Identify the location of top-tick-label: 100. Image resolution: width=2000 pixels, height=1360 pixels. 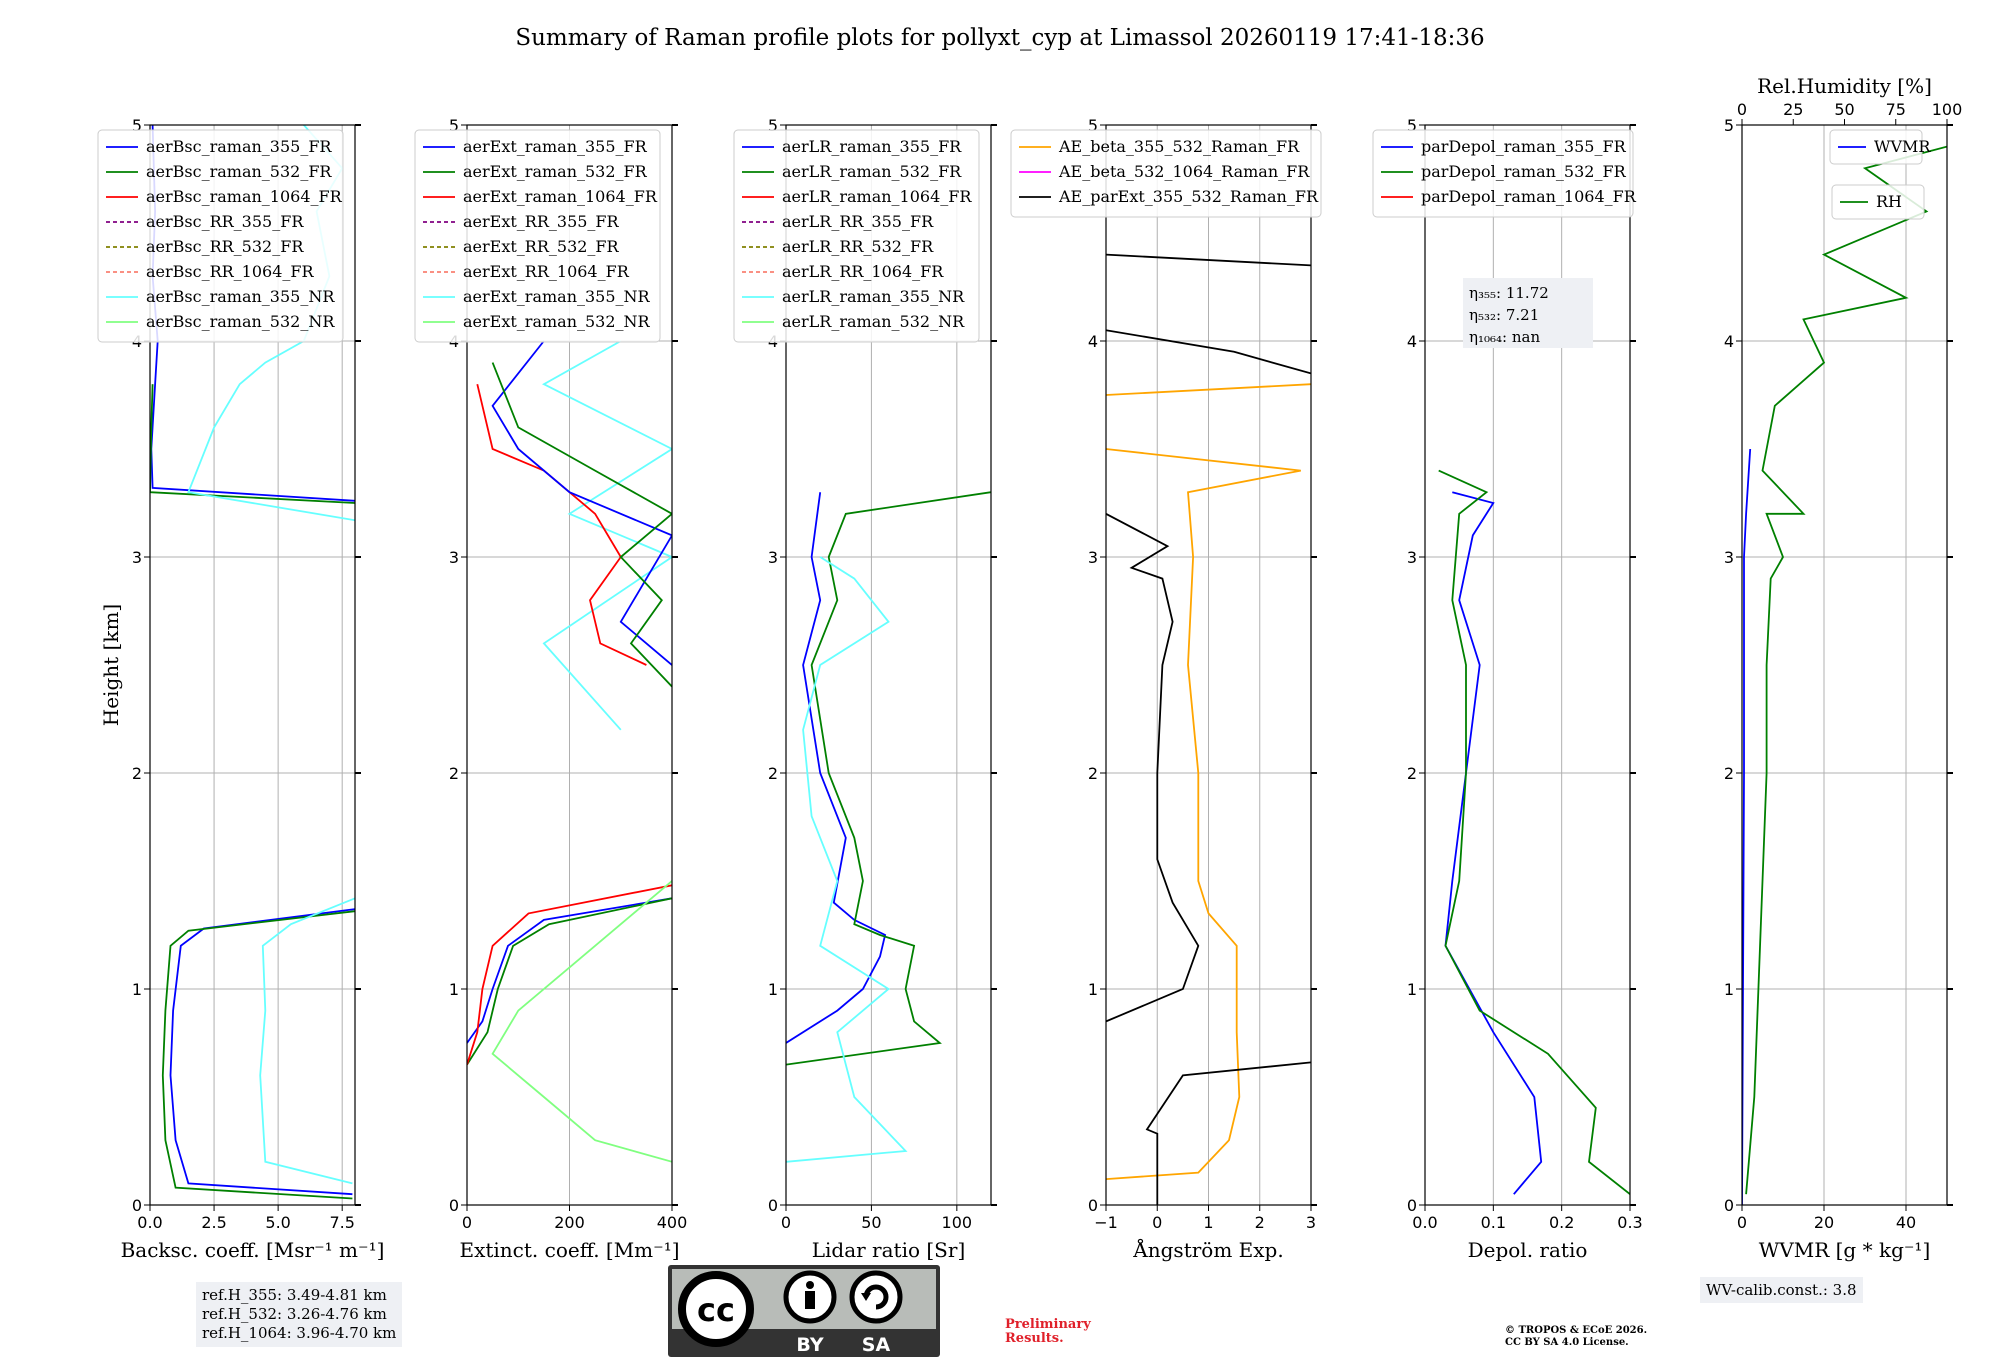
(1947, 109).